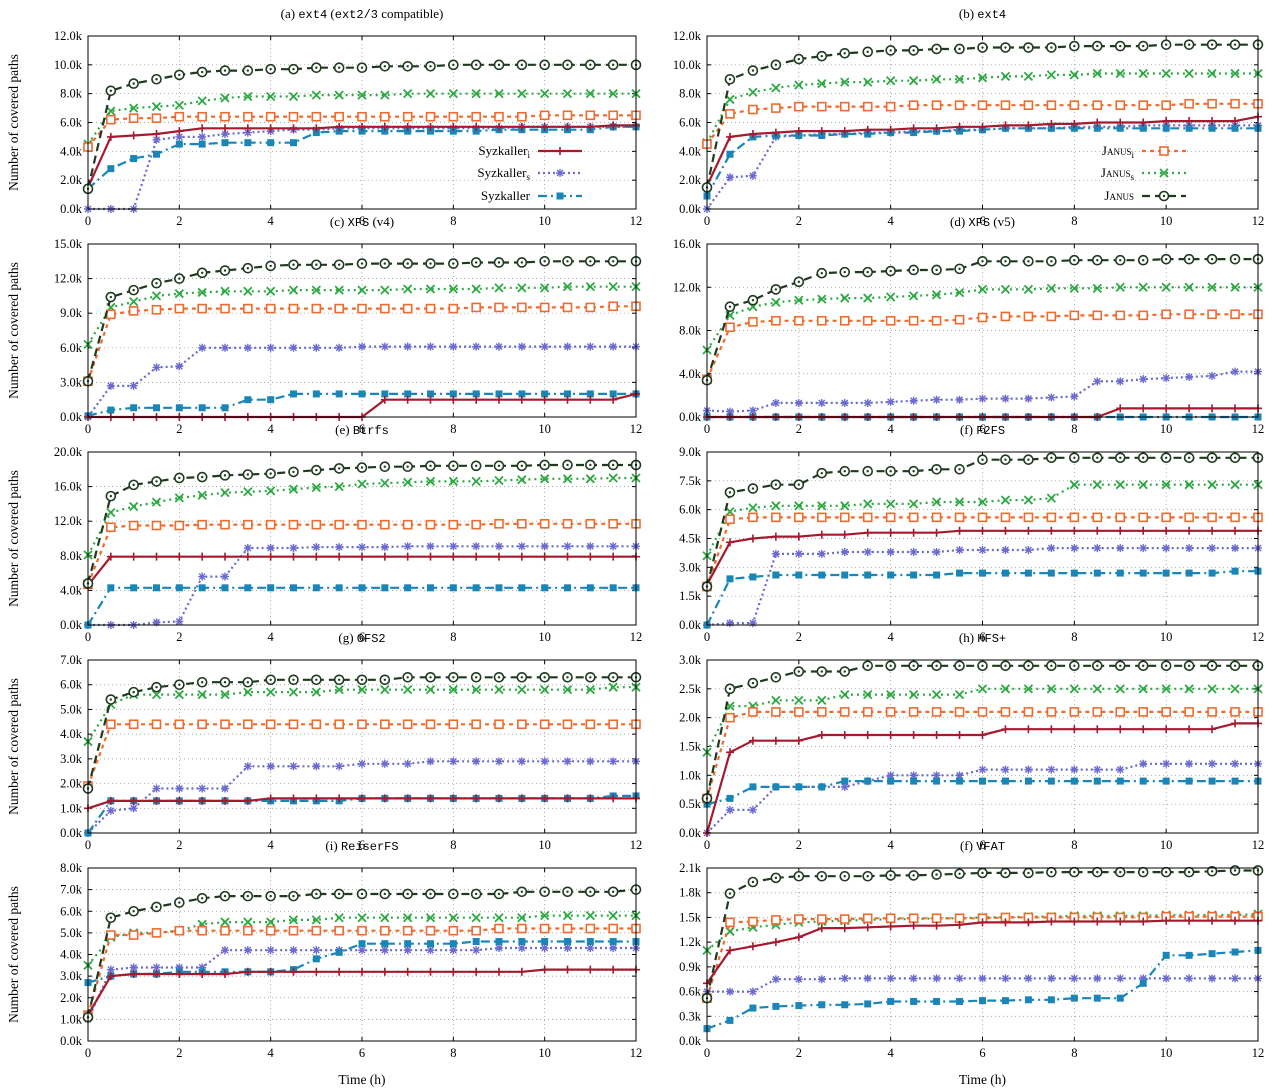  Describe the element at coordinates (690, 747) in the screenshot. I see `y-tick-label: 1.5k` at that location.